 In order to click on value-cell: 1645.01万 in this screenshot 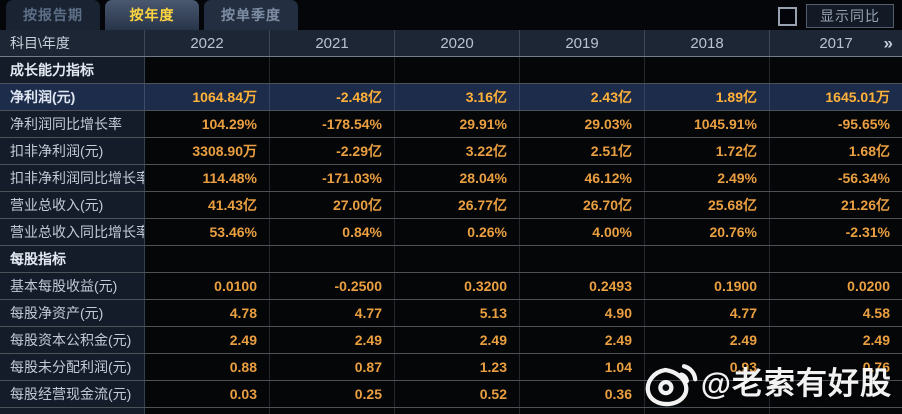, I will do `click(836, 97)`.